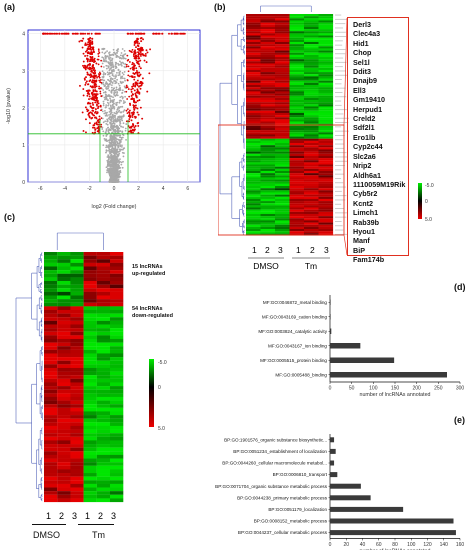  What do you see at coordinates (364, 156) in the screenshot?
I see `gene-label: Slc2a6` at bounding box center [364, 156].